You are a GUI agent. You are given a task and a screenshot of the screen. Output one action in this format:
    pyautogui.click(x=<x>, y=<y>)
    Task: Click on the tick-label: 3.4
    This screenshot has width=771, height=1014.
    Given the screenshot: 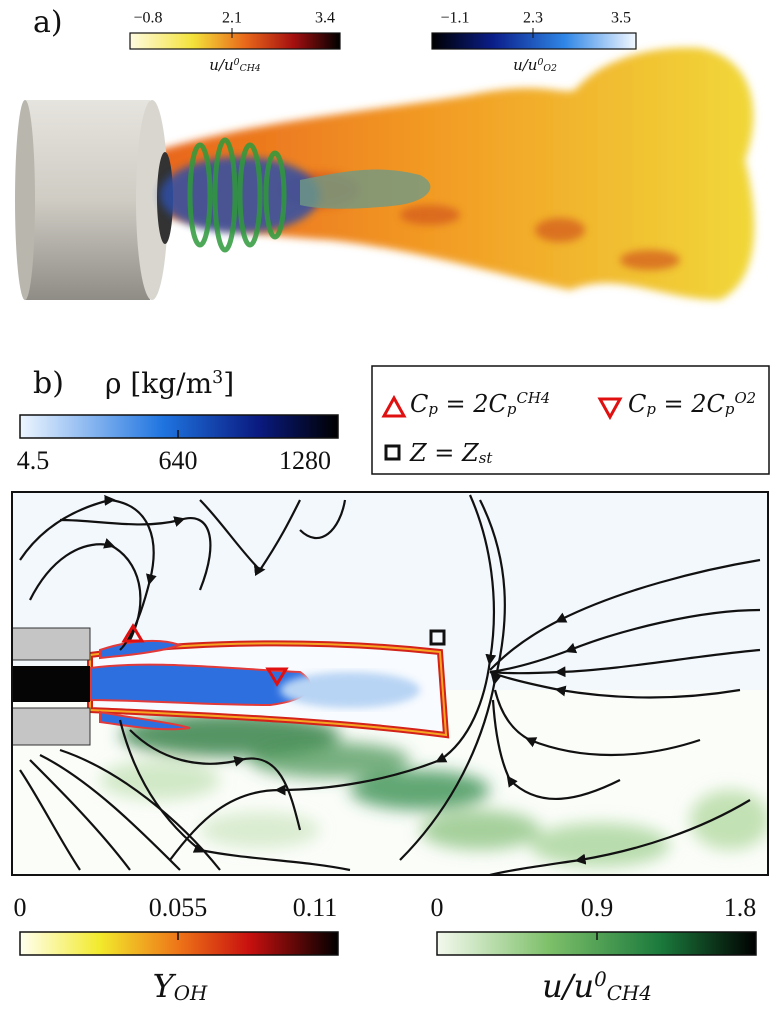 What is the action you would take?
    pyautogui.click(x=325, y=18)
    